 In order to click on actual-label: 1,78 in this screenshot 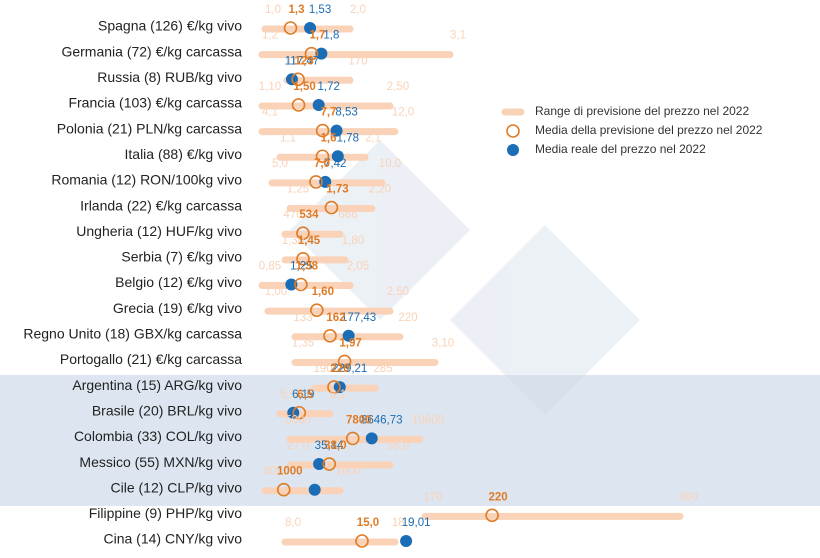, I will do `click(348, 138)`.